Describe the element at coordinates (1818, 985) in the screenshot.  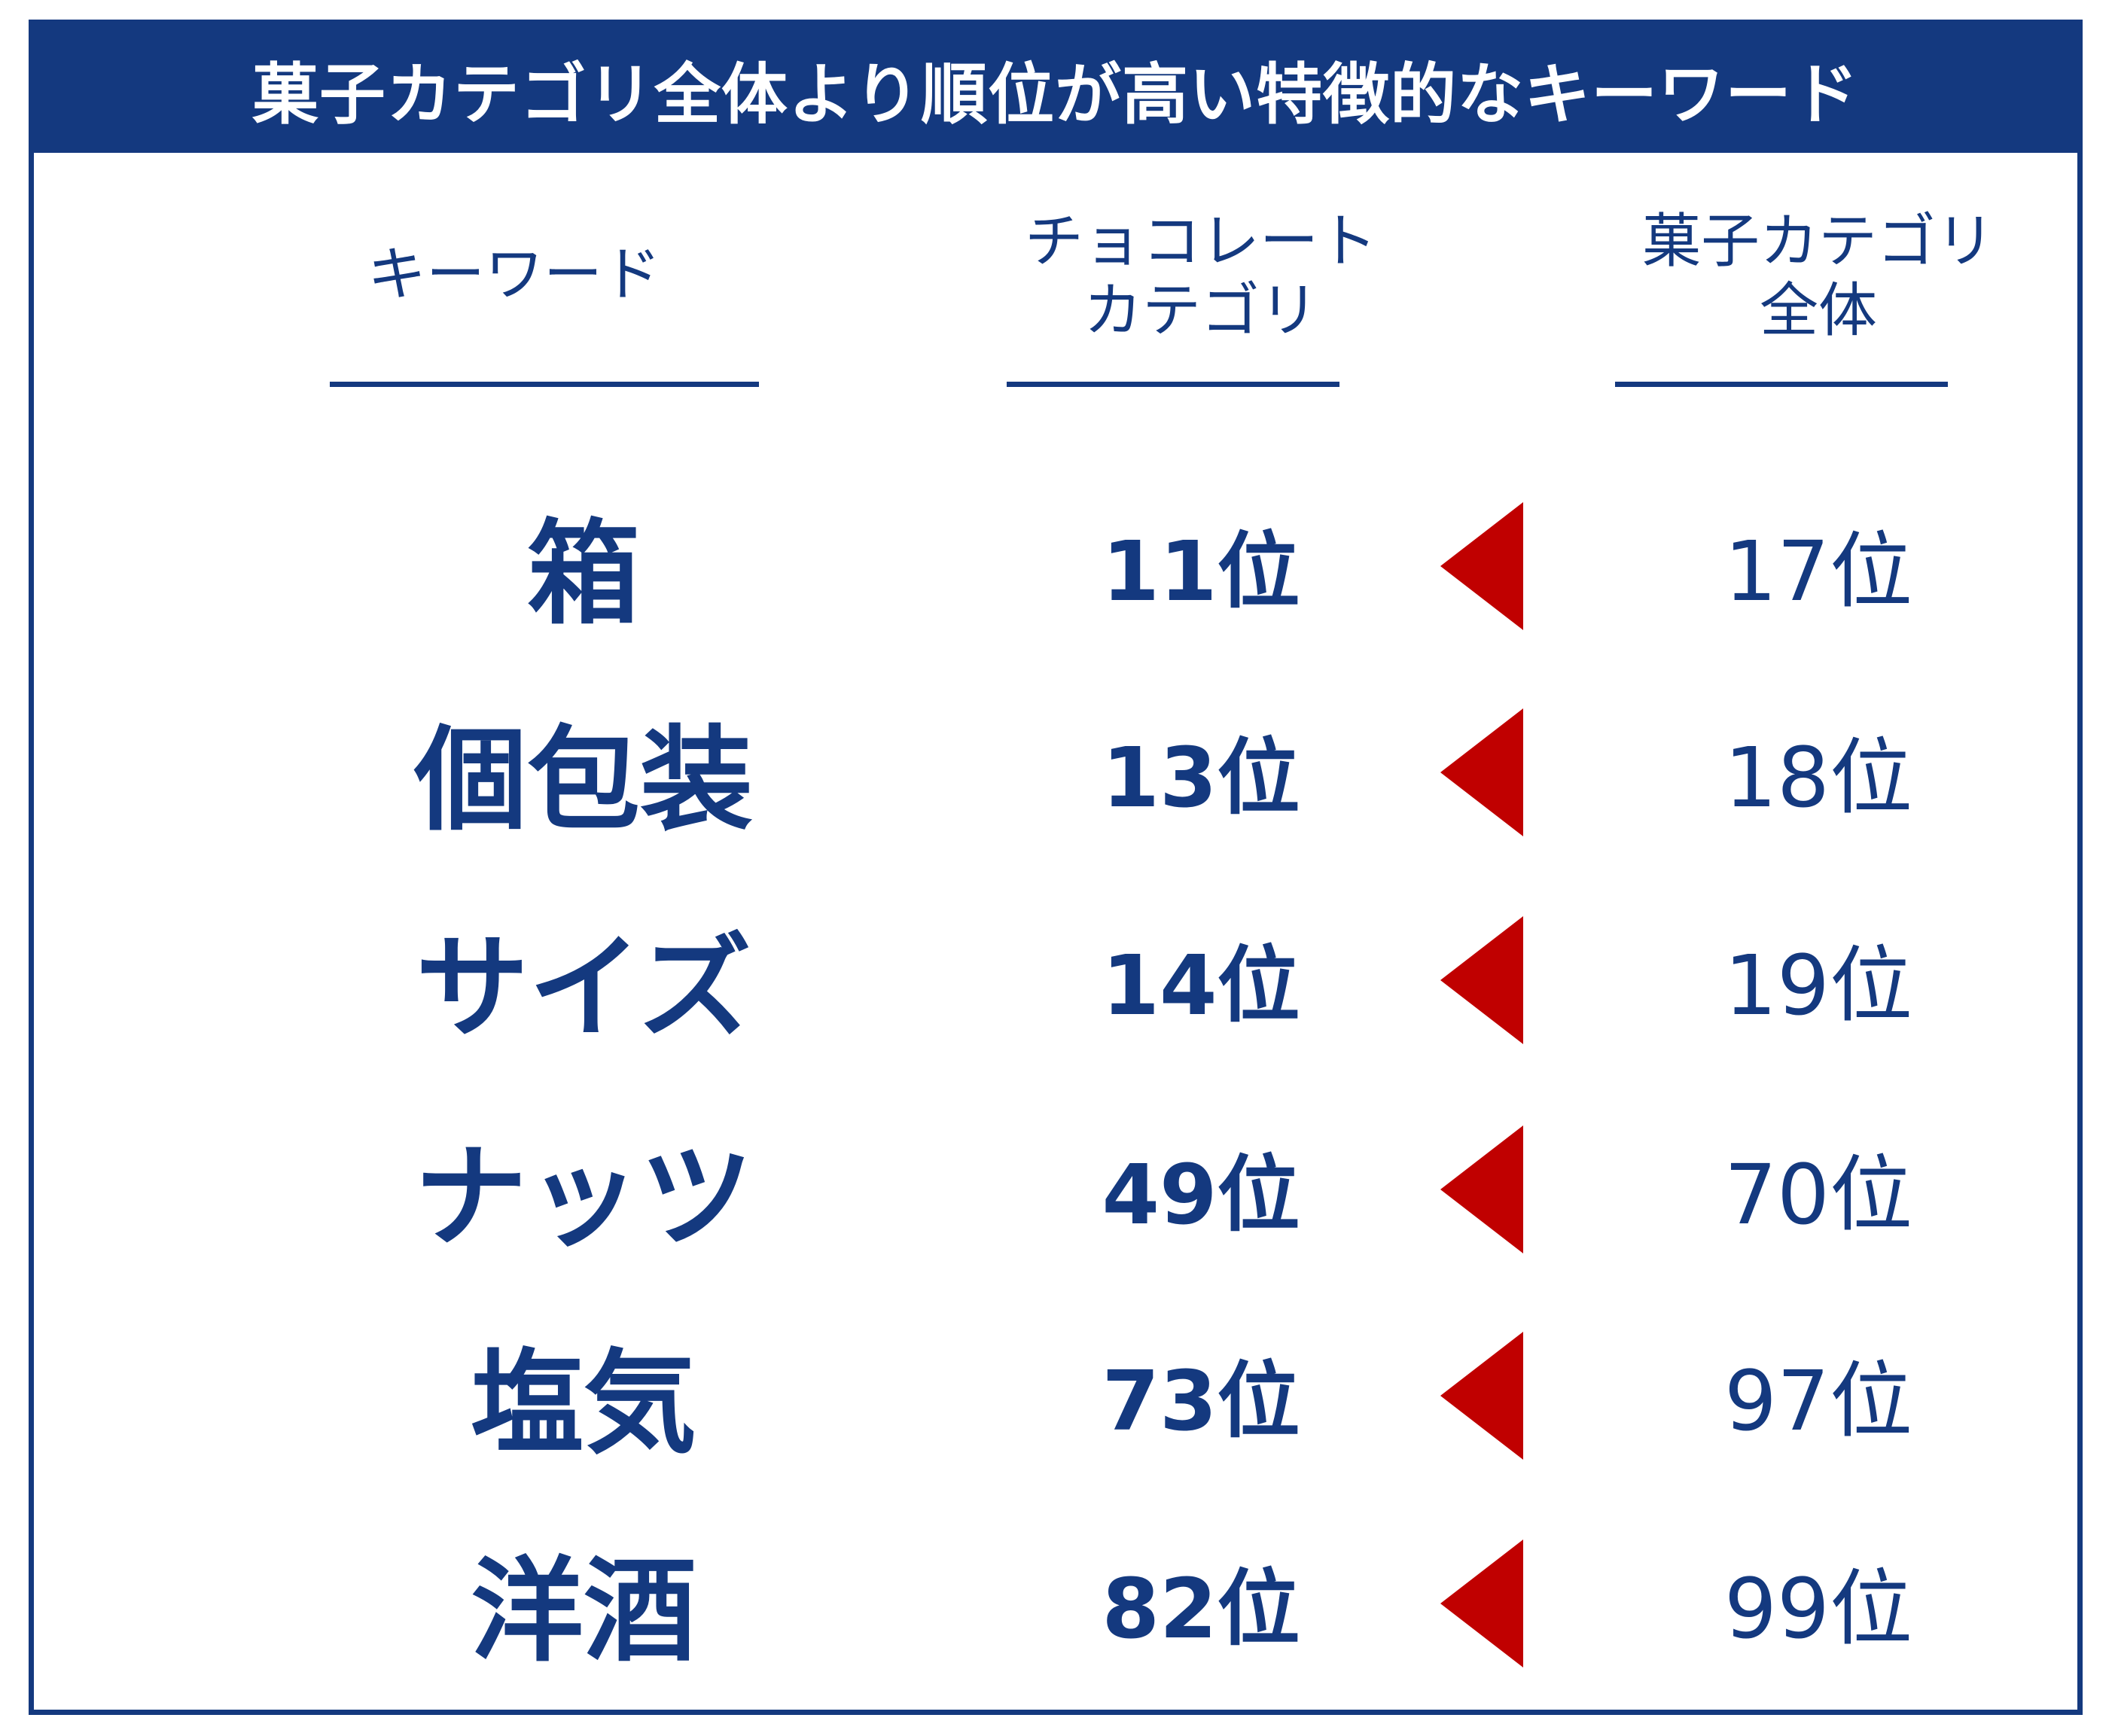
I see `overall-rank-cell: 19位` at that location.